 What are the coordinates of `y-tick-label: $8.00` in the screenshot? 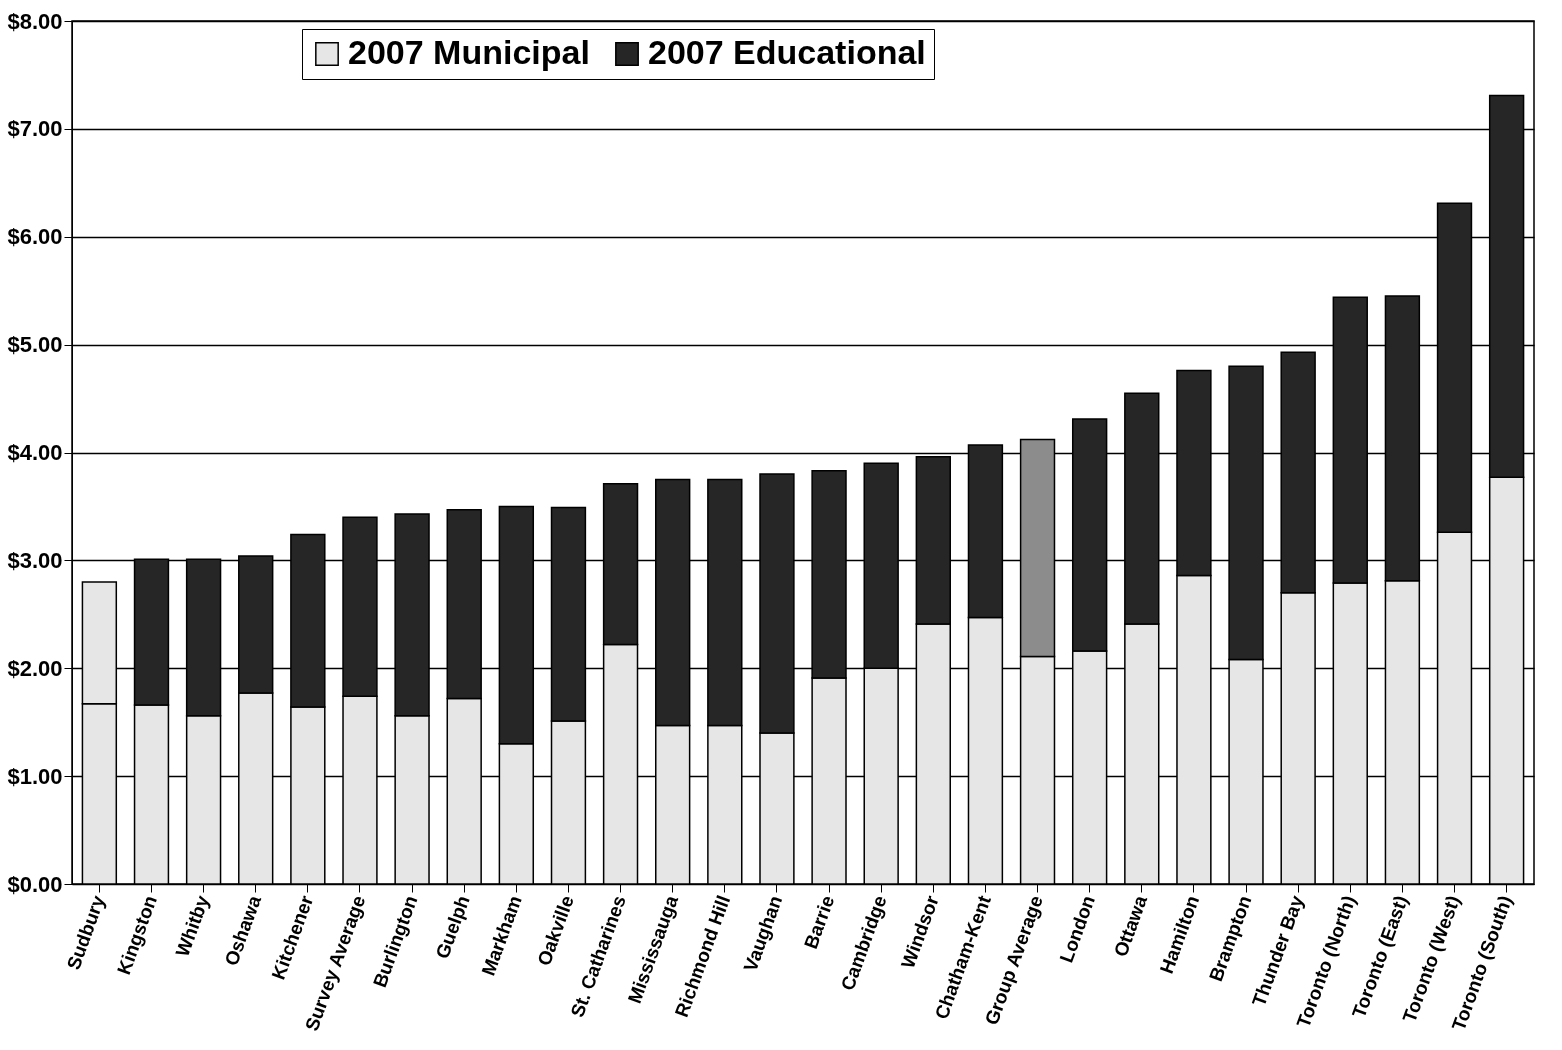 It's located at (35, 21).